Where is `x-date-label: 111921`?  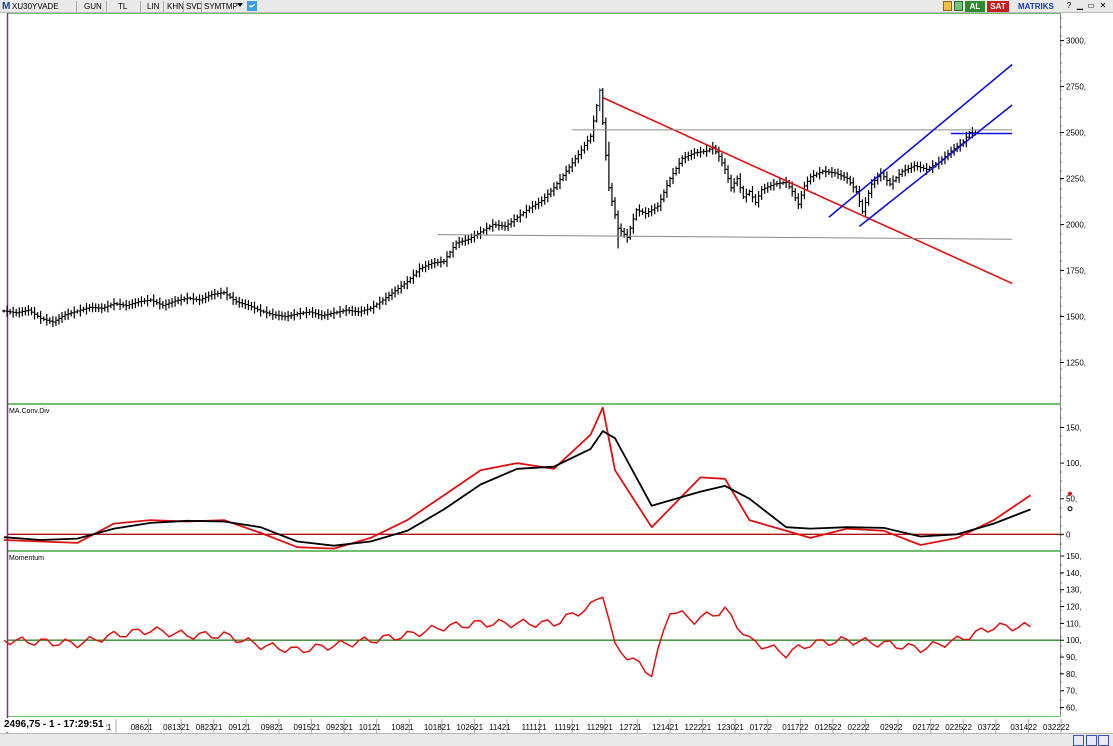
x-date-label: 111921 is located at coordinates (567, 727).